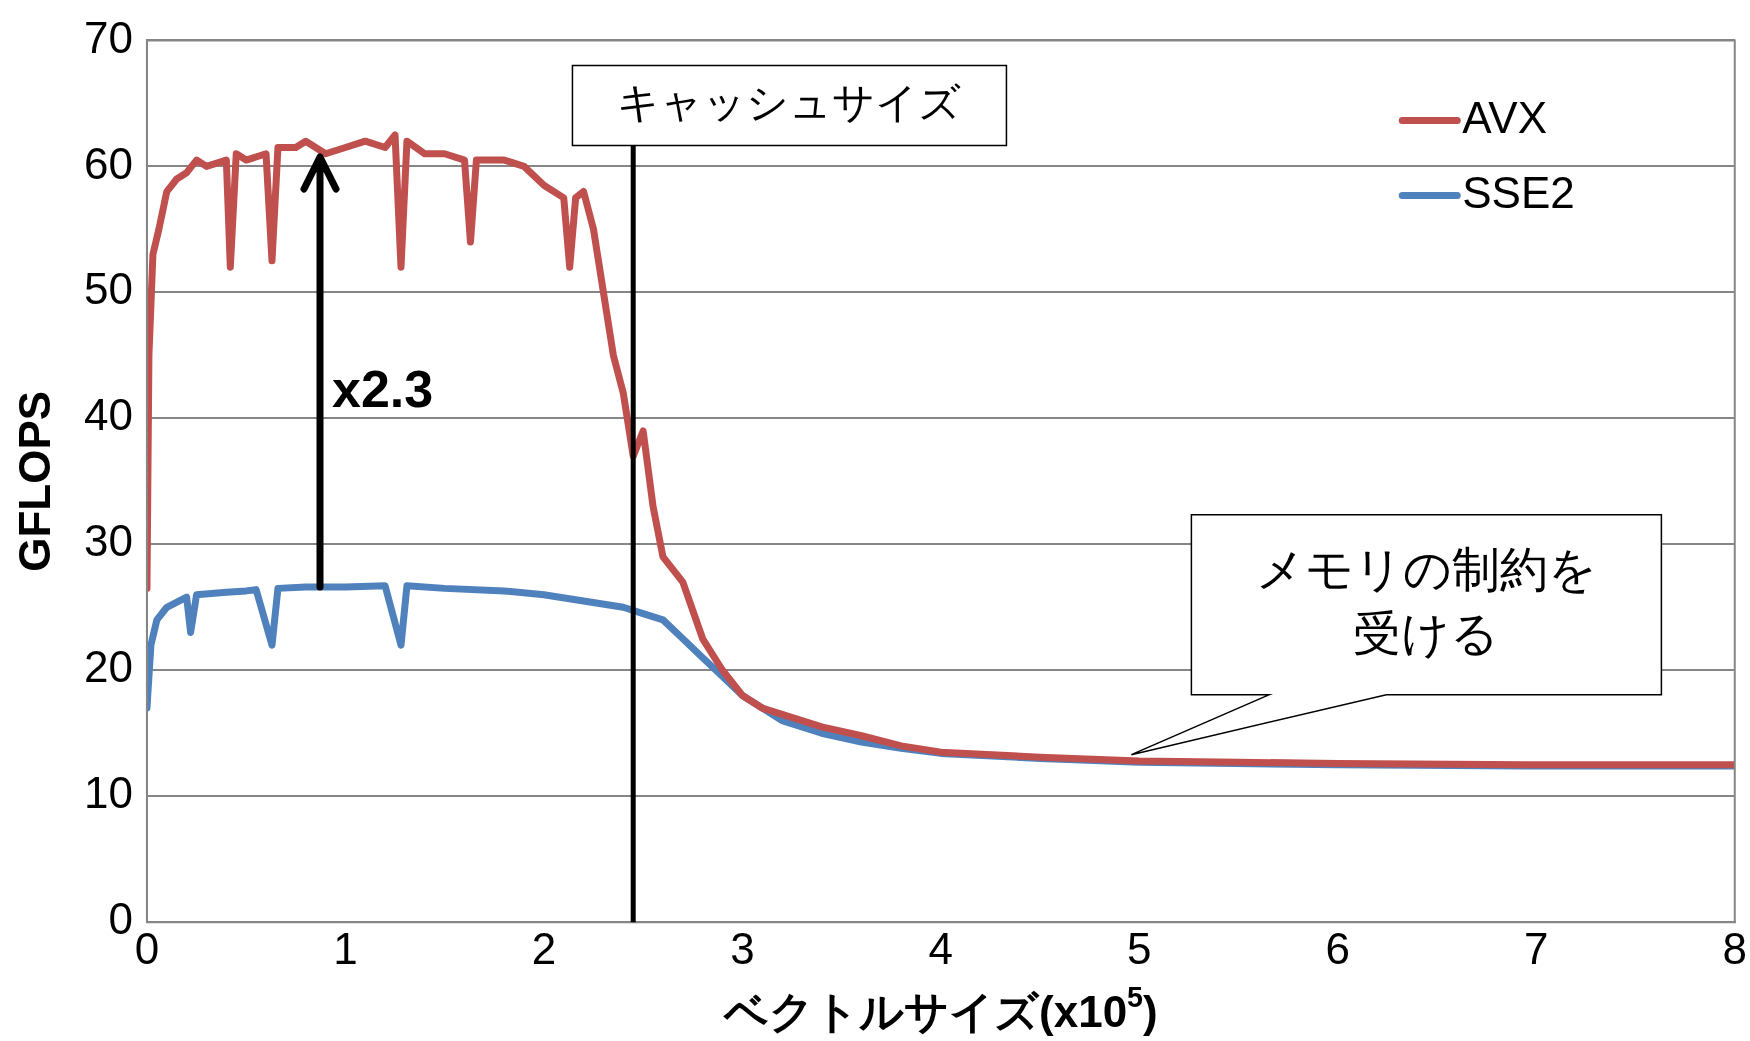  I want to click on y-axis-title: GFLOPS, so click(35, 481).